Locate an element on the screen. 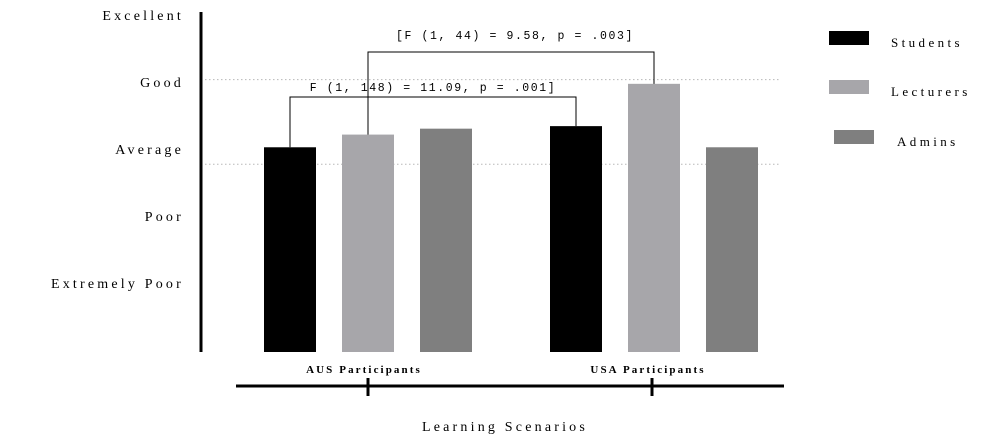 The image size is (991, 438). significance-label-2: F (1, 148) = 11.09, p = .001] is located at coordinates (433, 88).